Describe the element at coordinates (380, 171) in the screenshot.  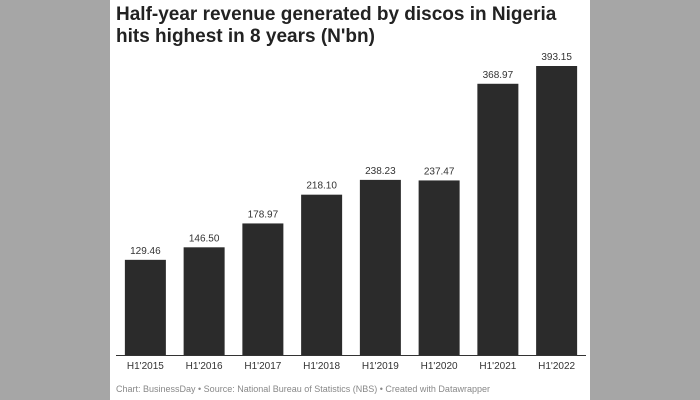
I see `value-label: 238.23` at that location.